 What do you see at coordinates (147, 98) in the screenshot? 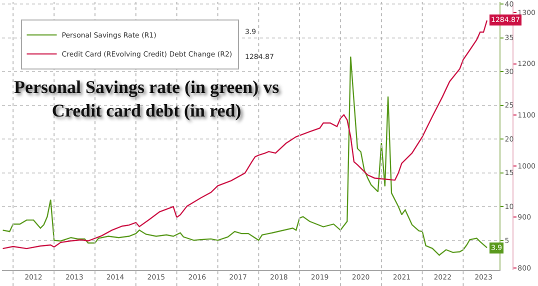
I see `text: Personal Savings rate (in green) vs Credit card debt (in red)` at bounding box center [147, 98].